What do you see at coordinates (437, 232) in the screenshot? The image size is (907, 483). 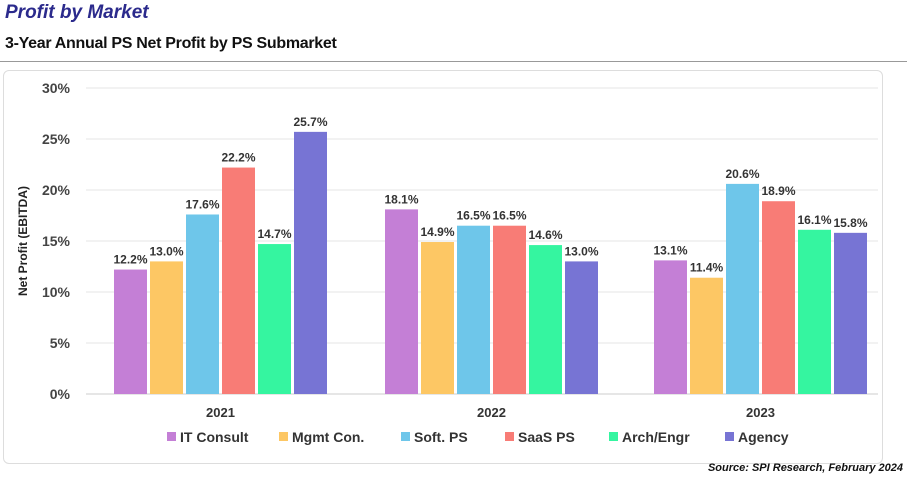 I see `data-label: 14.9%` at bounding box center [437, 232].